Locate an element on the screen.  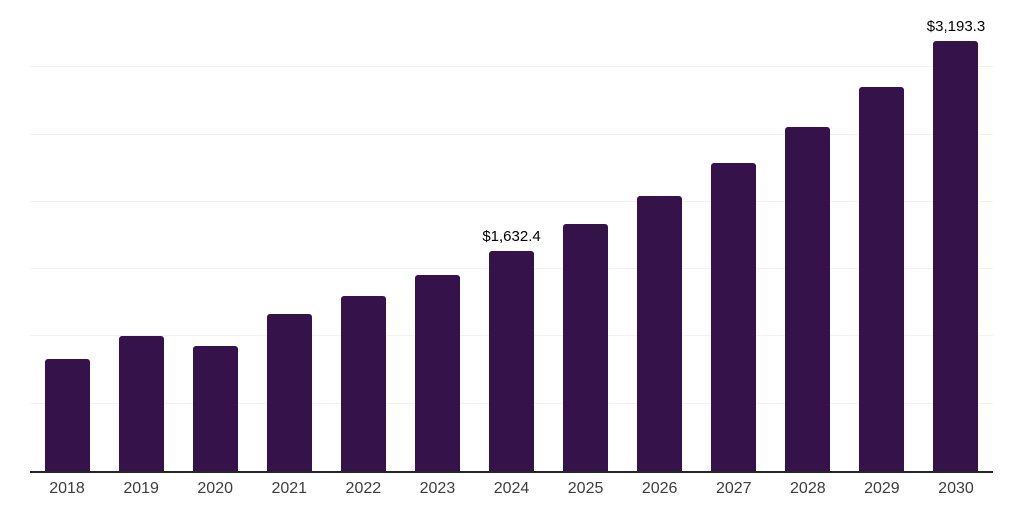
bar-2027 is located at coordinates (734, 316).